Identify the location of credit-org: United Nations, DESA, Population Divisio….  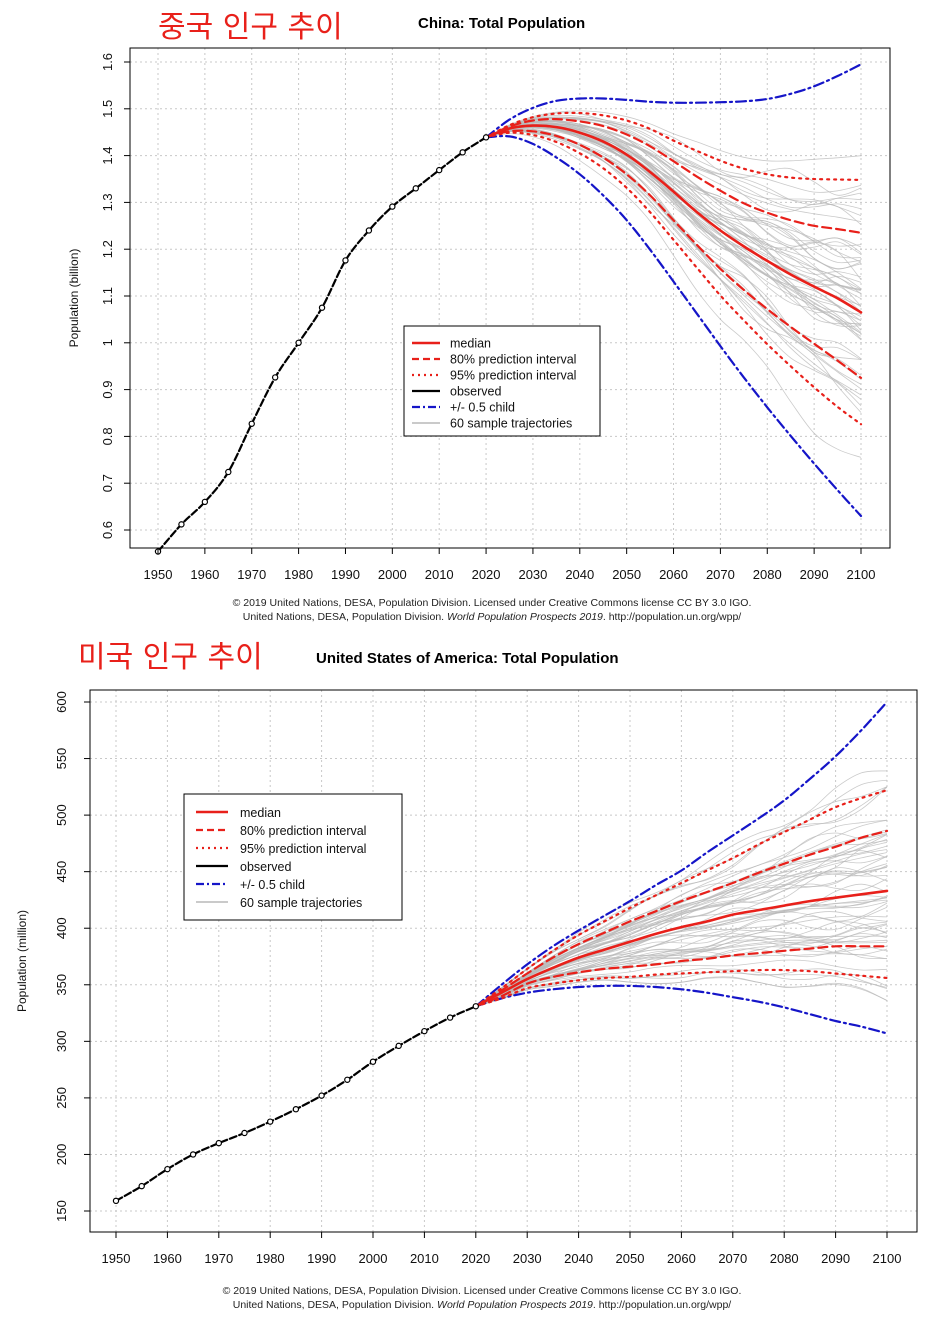
(343, 617).